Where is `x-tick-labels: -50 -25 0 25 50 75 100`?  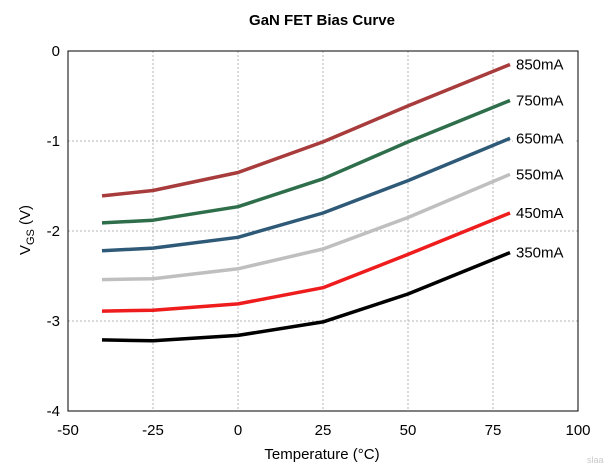
x-tick-labels: -50 -25 0 25 50 75 100 is located at coordinates (323, 430).